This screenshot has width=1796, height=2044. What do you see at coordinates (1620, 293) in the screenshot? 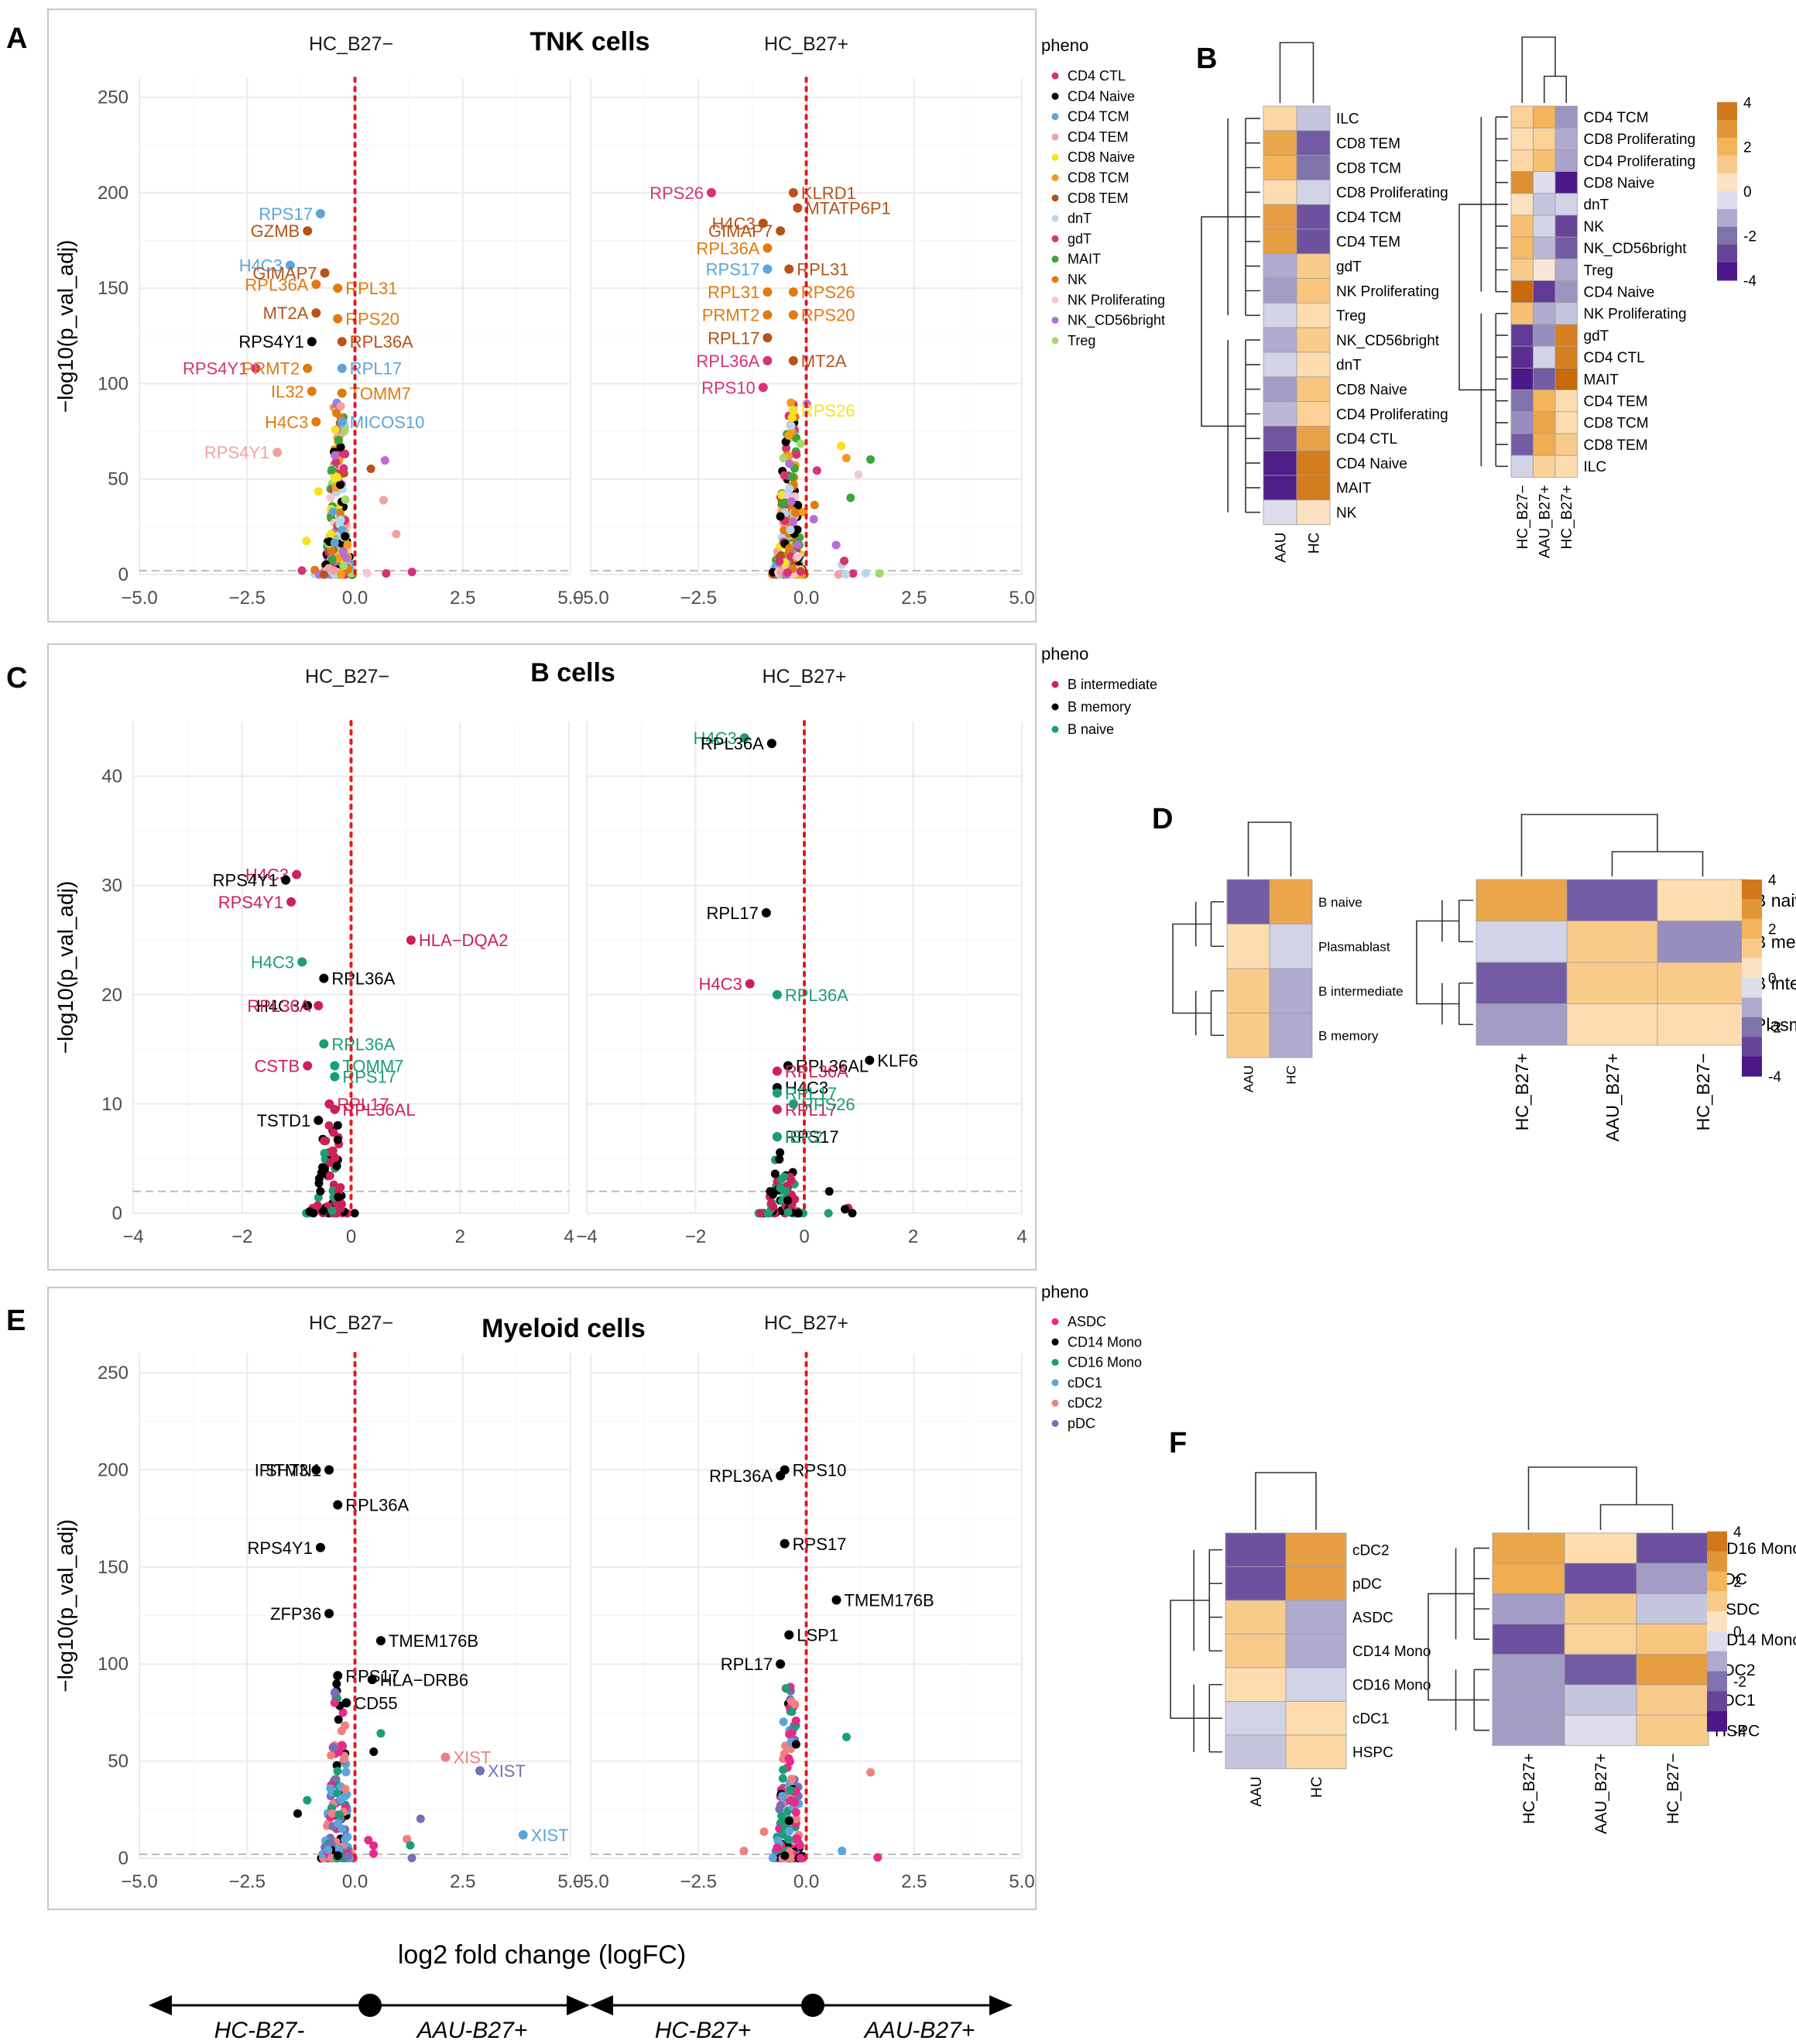
I see `heatmap-row-label: CD4 Naive` at bounding box center [1620, 293].